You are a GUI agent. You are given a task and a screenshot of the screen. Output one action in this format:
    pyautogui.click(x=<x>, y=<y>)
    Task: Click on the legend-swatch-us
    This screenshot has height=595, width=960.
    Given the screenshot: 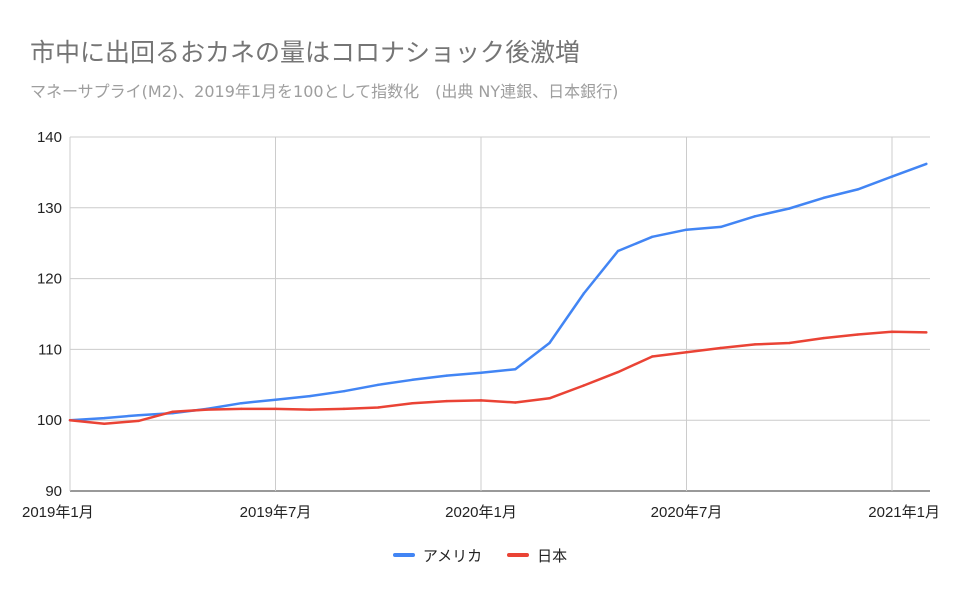 What is the action you would take?
    pyautogui.click(x=403, y=555)
    